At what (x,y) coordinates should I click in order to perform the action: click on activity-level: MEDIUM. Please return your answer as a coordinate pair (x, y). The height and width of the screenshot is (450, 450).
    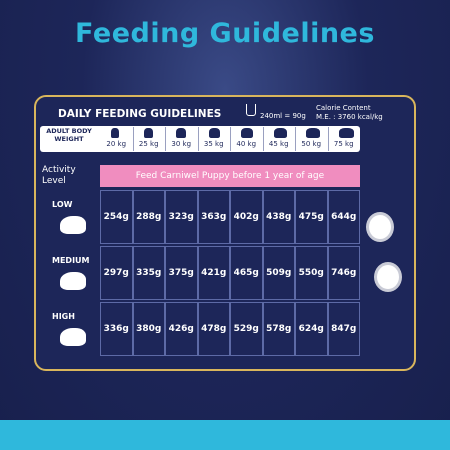
    Looking at the image, I should click on (71, 260).